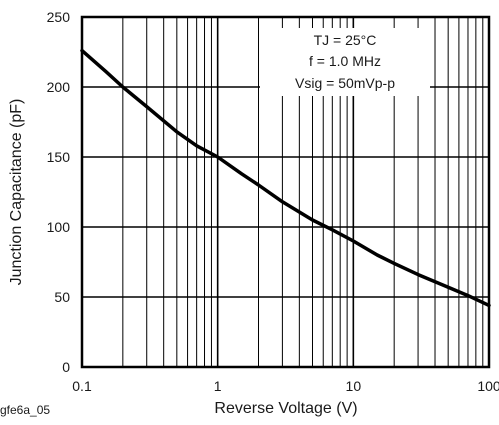 The height and width of the screenshot is (425, 499). What do you see at coordinates (59, 87) in the screenshot?
I see `y-tick-label: 200` at bounding box center [59, 87].